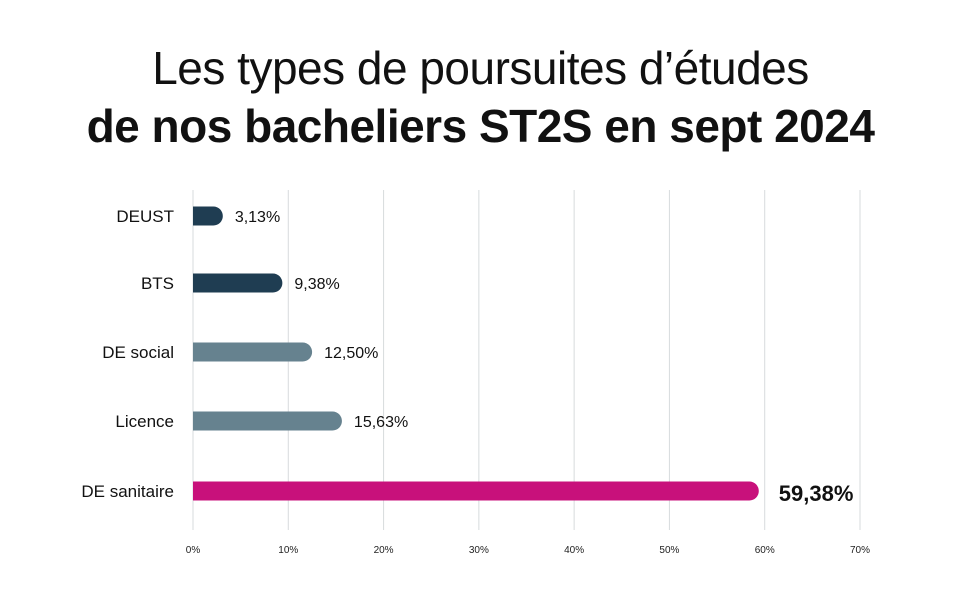 This screenshot has width=961, height=611. Describe the element at coordinates (669, 550) in the screenshot. I see `x-tick-label: 50%` at that location.